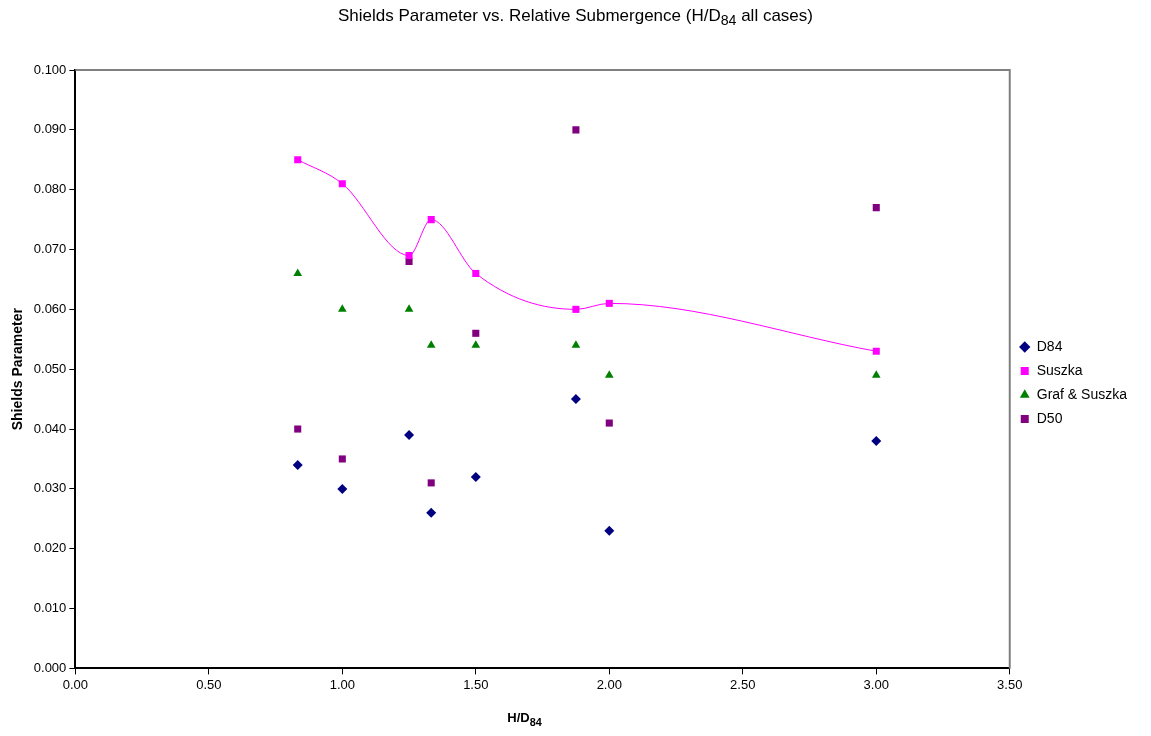 The width and height of the screenshot is (1151, 736). Describe the element at coordinates (209, 684) in the screenshot. I see `x-tick-label: 0.50` at that location.